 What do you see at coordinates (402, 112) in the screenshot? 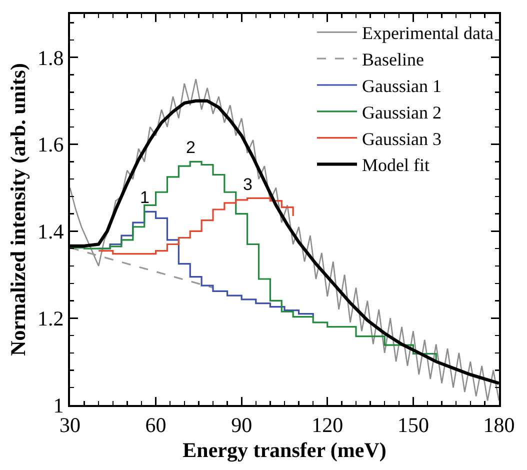
I see `legend-label: Gaussian 2` at bounding box center [402, 112].